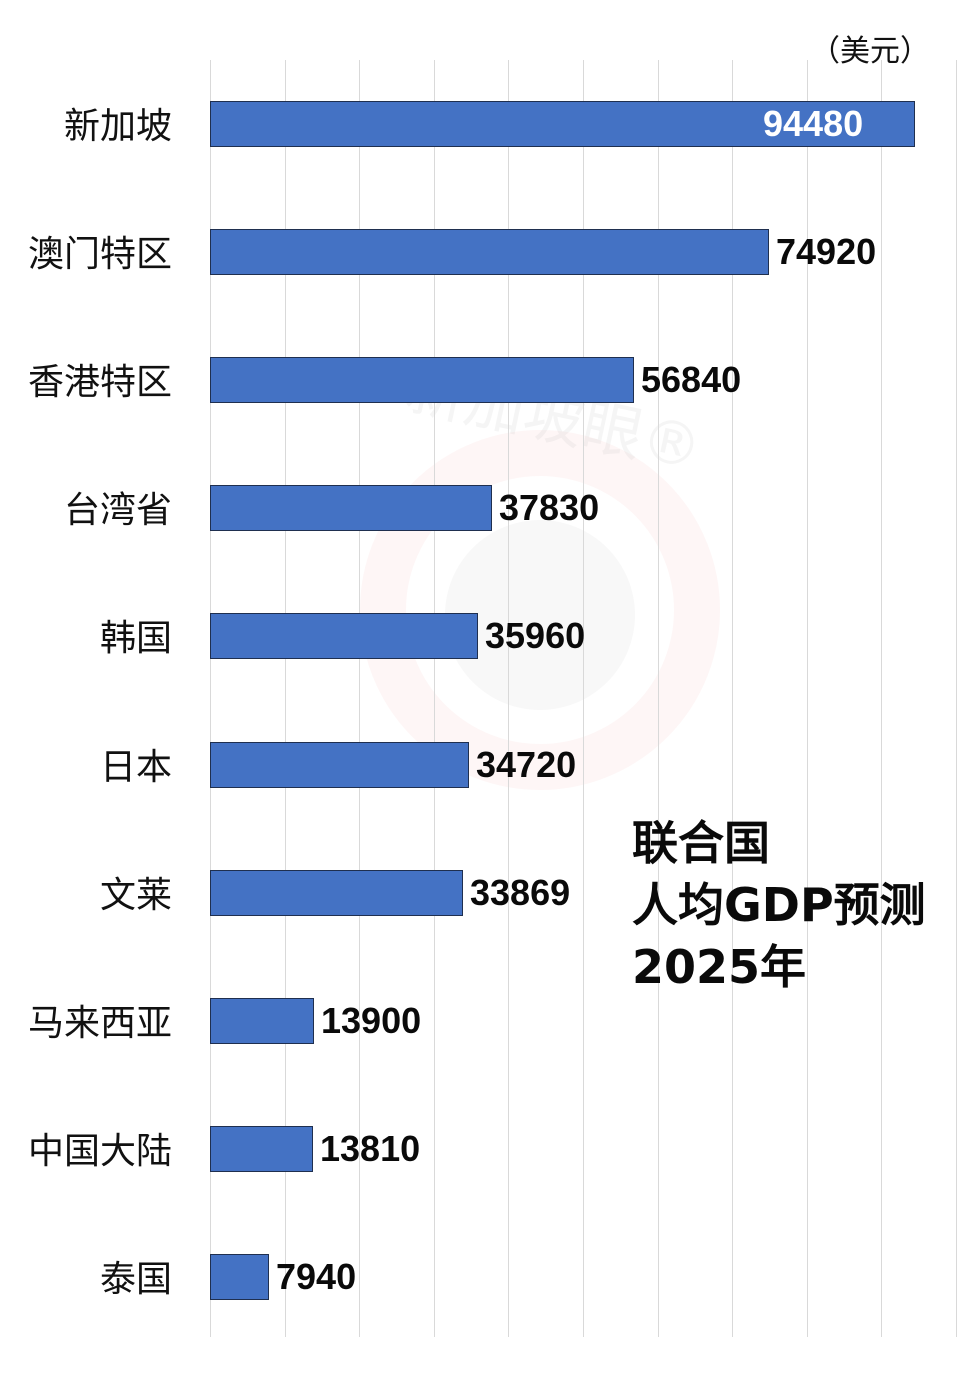 The width and height of the screenshot is (960, 1382). Describe the element at coordinates (526, 764) in the screenshot. I see `value-label: 34720` at that location.